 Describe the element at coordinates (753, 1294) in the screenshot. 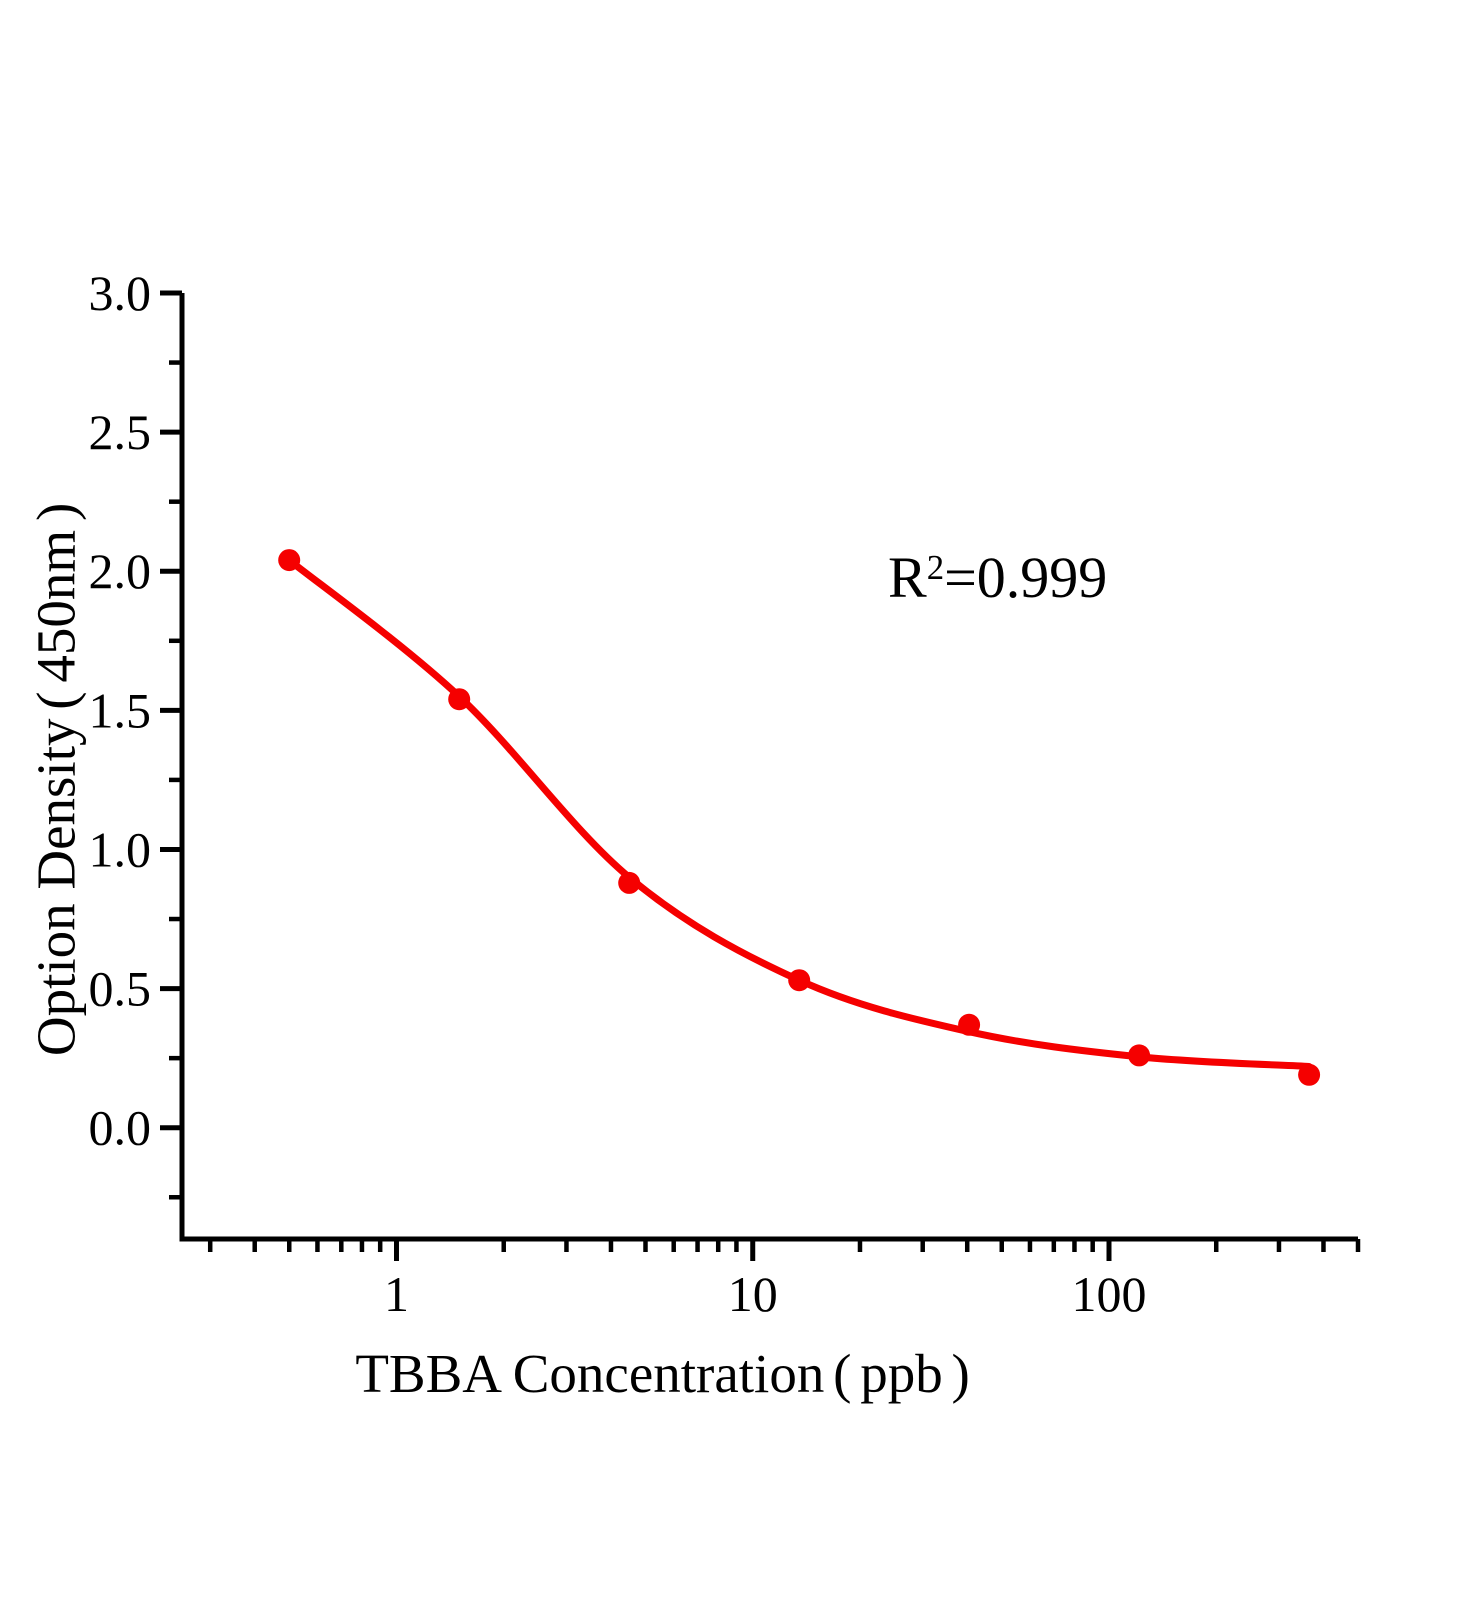

I see `x-tick-label: 10` at that location.